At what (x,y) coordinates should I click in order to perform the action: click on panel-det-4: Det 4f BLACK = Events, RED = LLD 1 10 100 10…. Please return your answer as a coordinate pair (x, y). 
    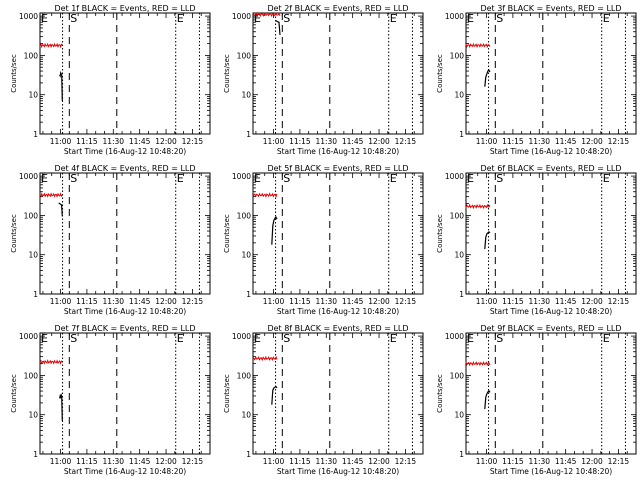
    Looking at the image, I should click on (110, 240).